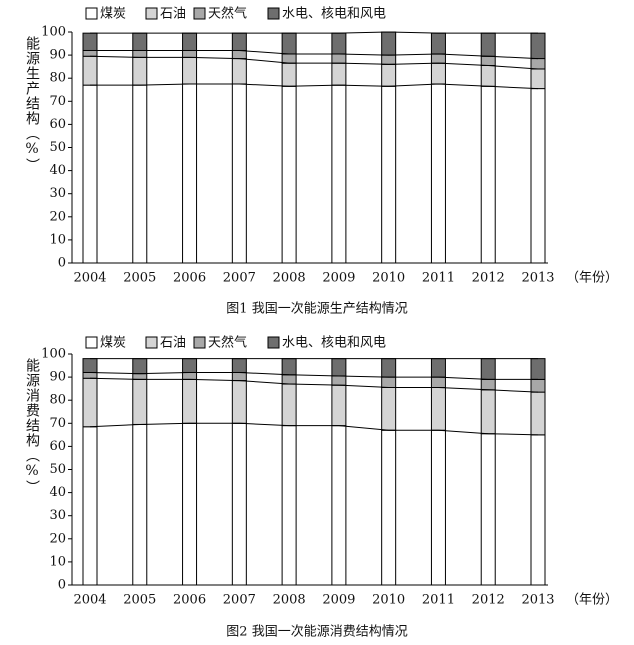 The image size is (634, 645). I want to click on y-tick-label: 100, so click(53, 354).